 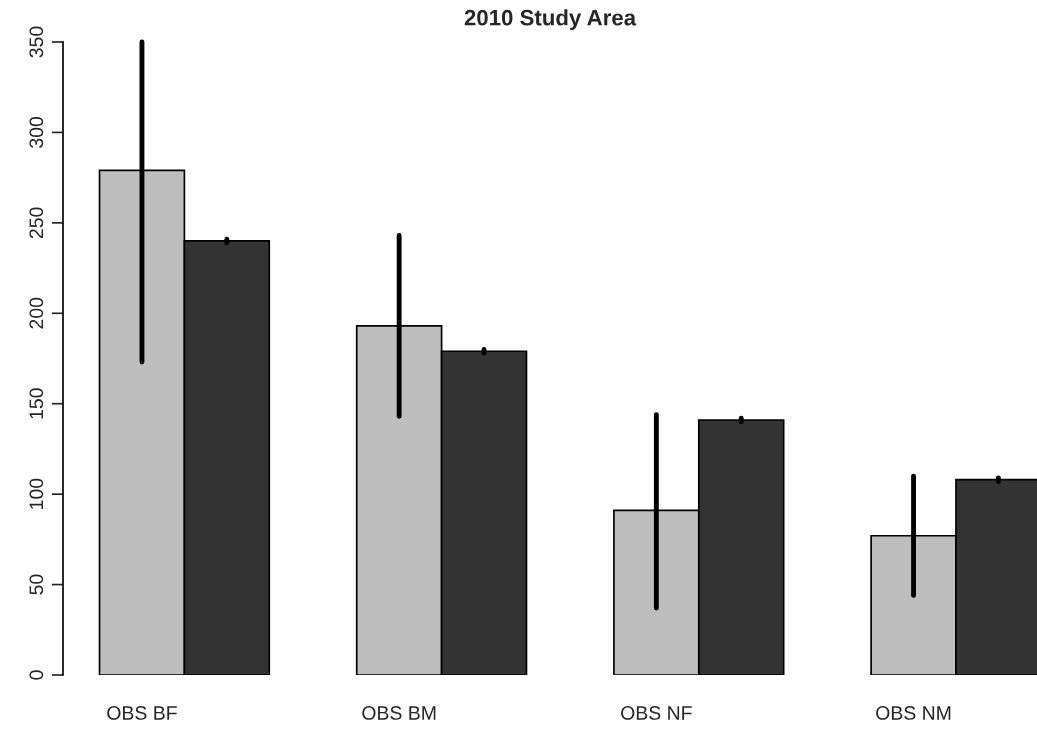 I want to click on x-tick-label: OBS BM, so click(x=399, y=713).